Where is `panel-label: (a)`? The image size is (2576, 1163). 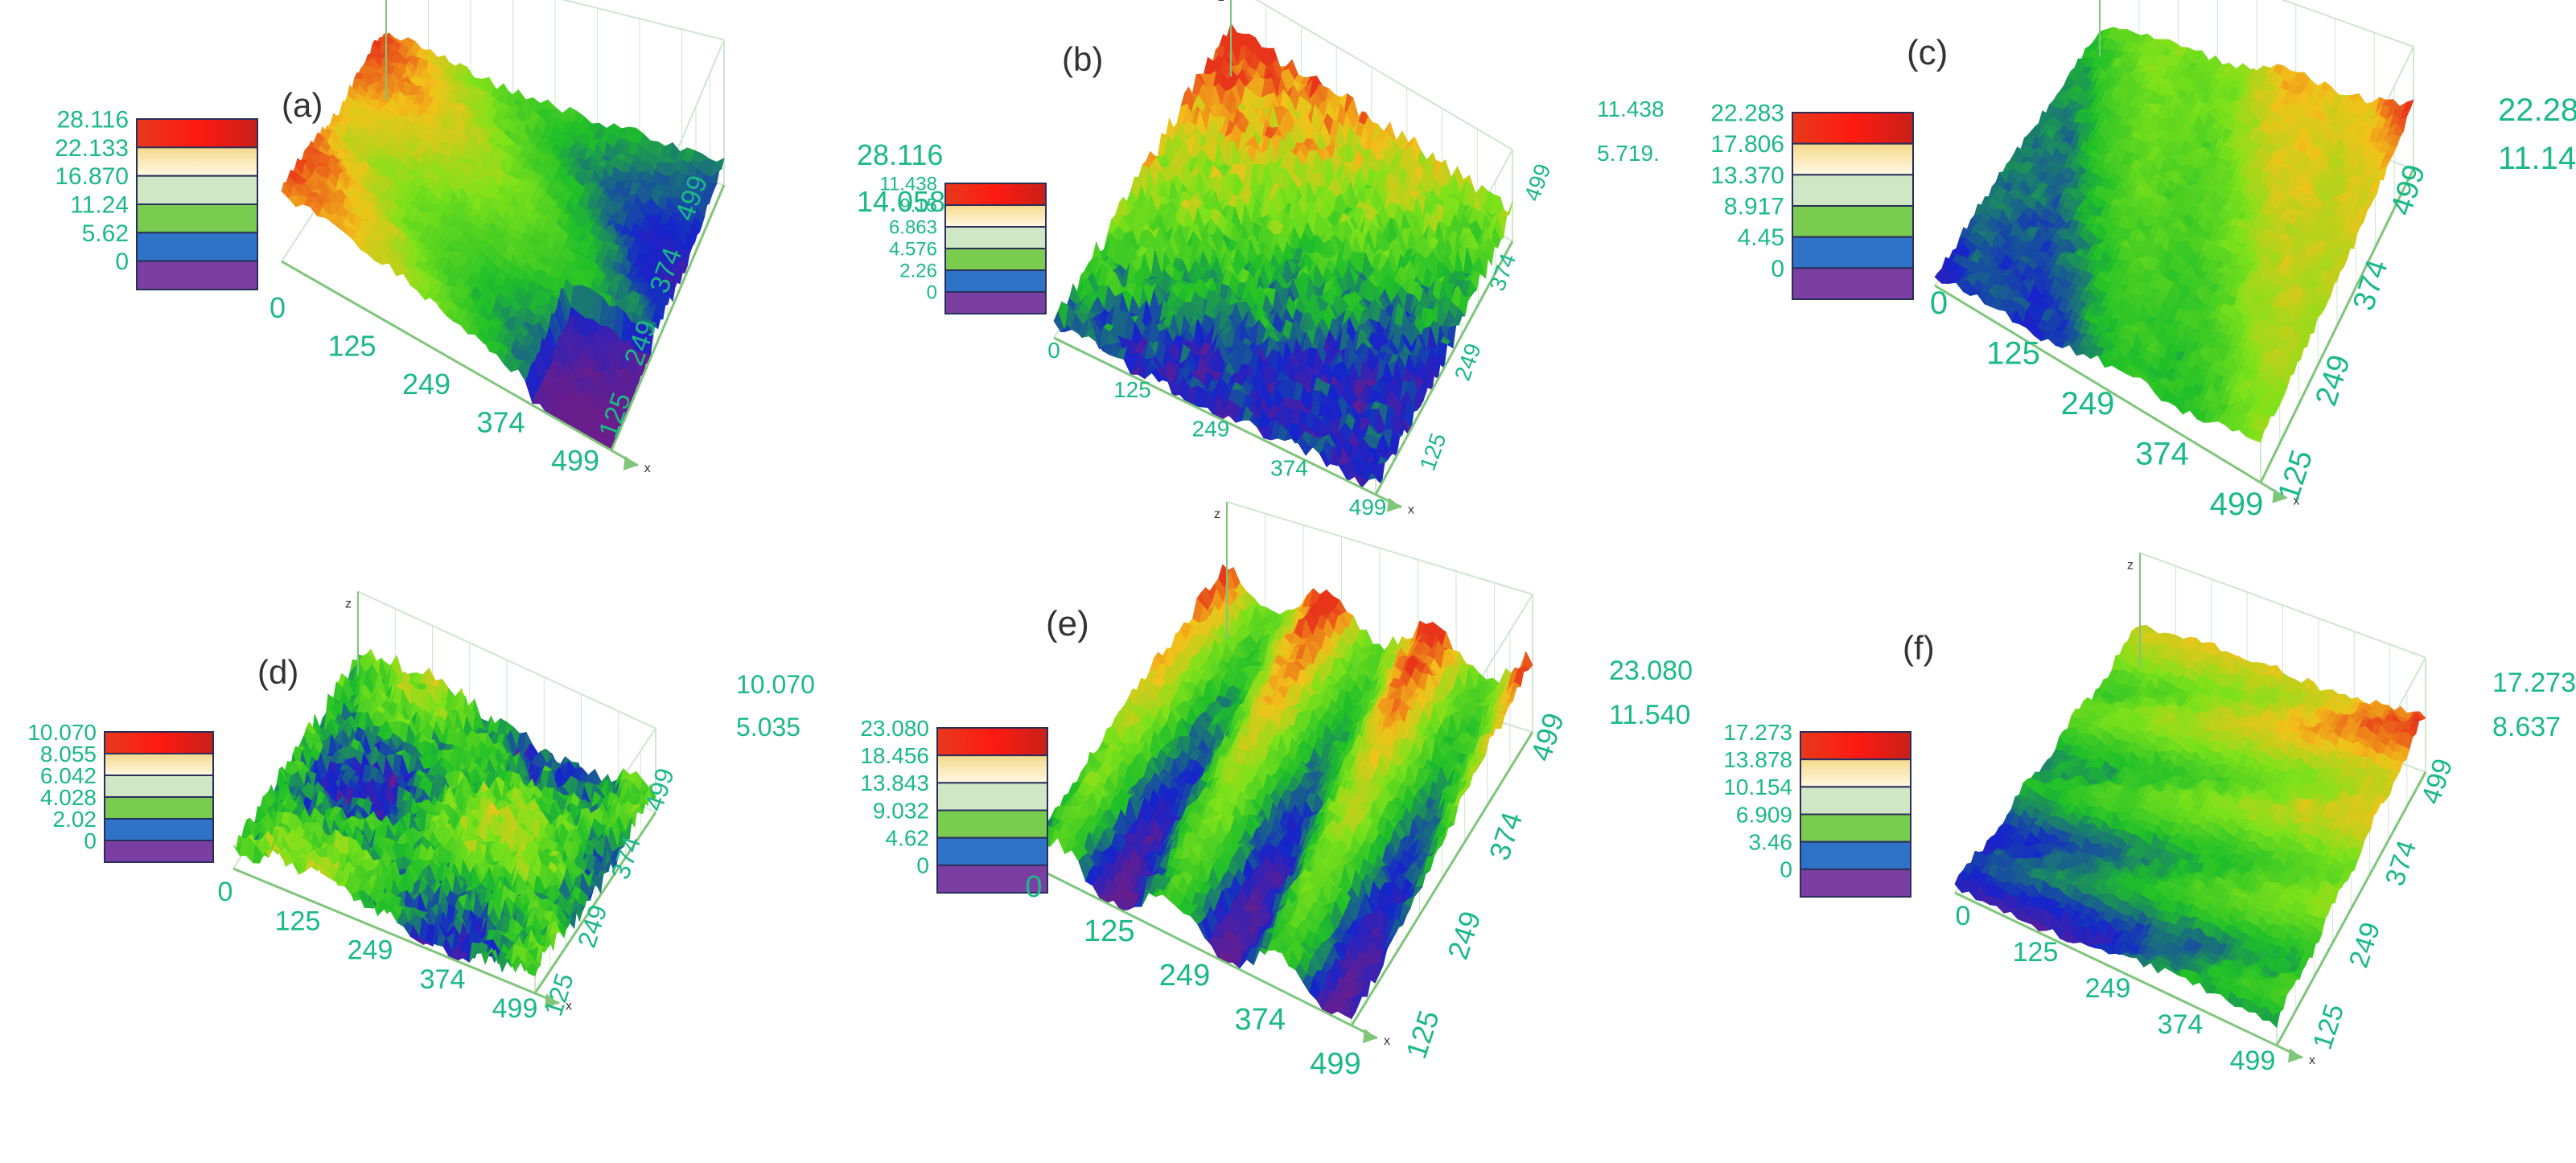
panel-label: (a) is located at coordinates (302, 105).